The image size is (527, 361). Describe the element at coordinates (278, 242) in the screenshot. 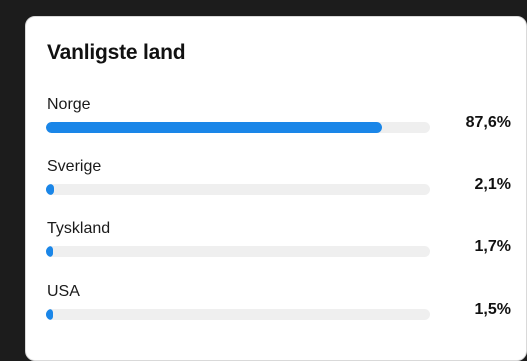

I see `country-row-germany: Tyskland 1,7%` at that location.